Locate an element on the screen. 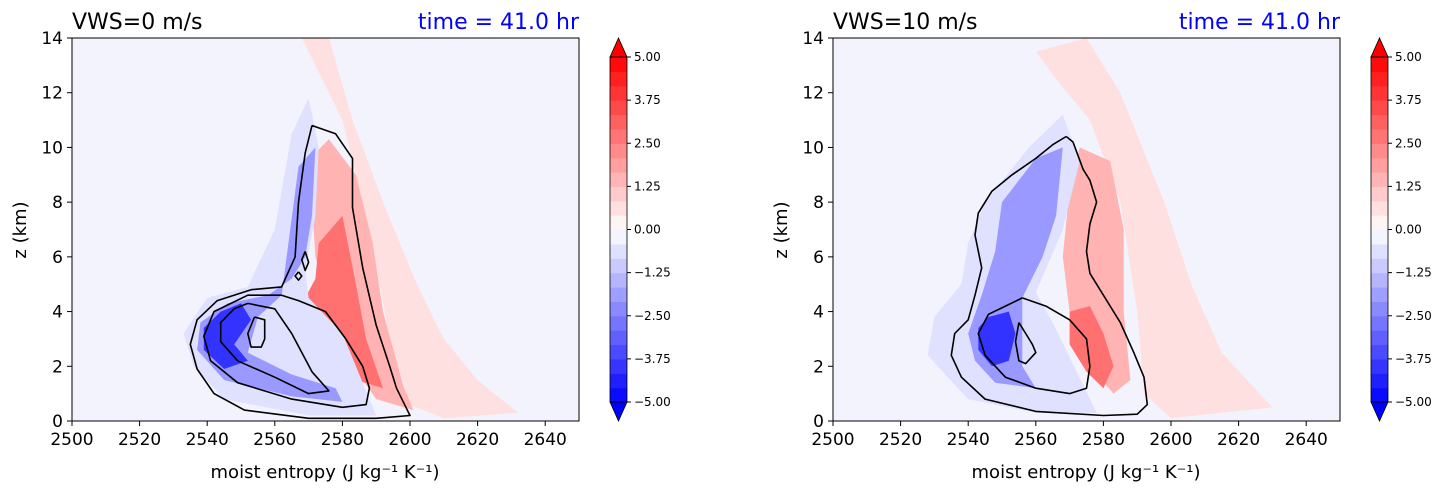 The image size is (1451, 496). colorbar-tick-label: 3.75 is located at coordinates (647, 100).